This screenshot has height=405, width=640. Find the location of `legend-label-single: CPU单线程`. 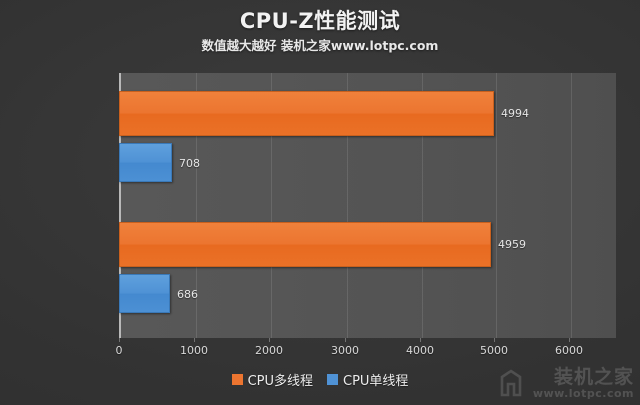

legend-label-single: CPU单线程 is located at coordinates (376, 381).